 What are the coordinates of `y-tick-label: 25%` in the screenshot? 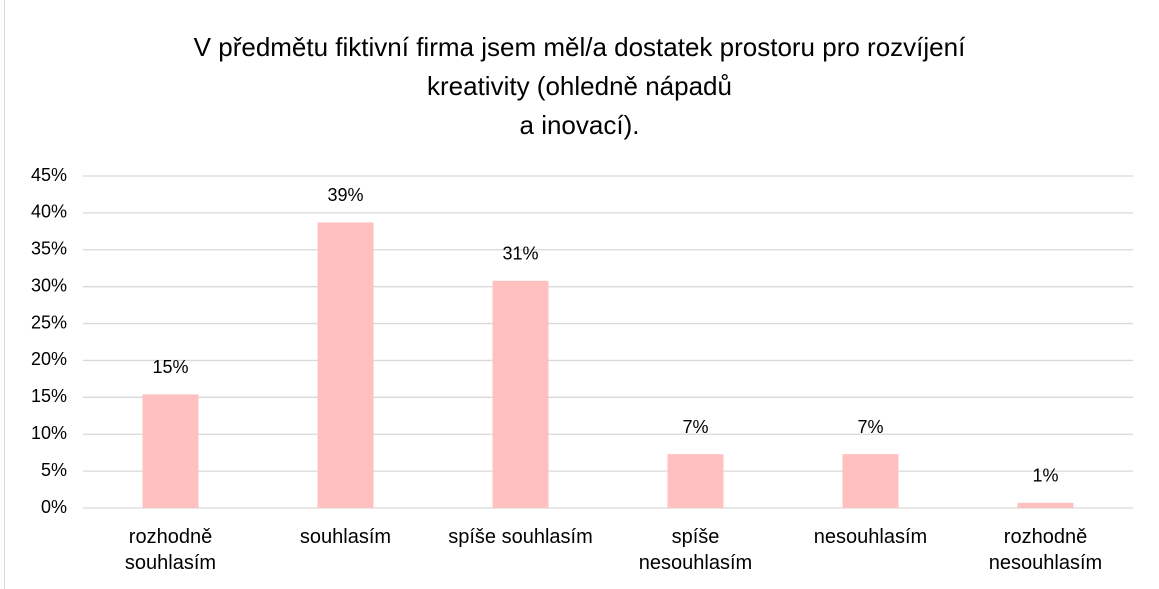 It's located at (49, 322).